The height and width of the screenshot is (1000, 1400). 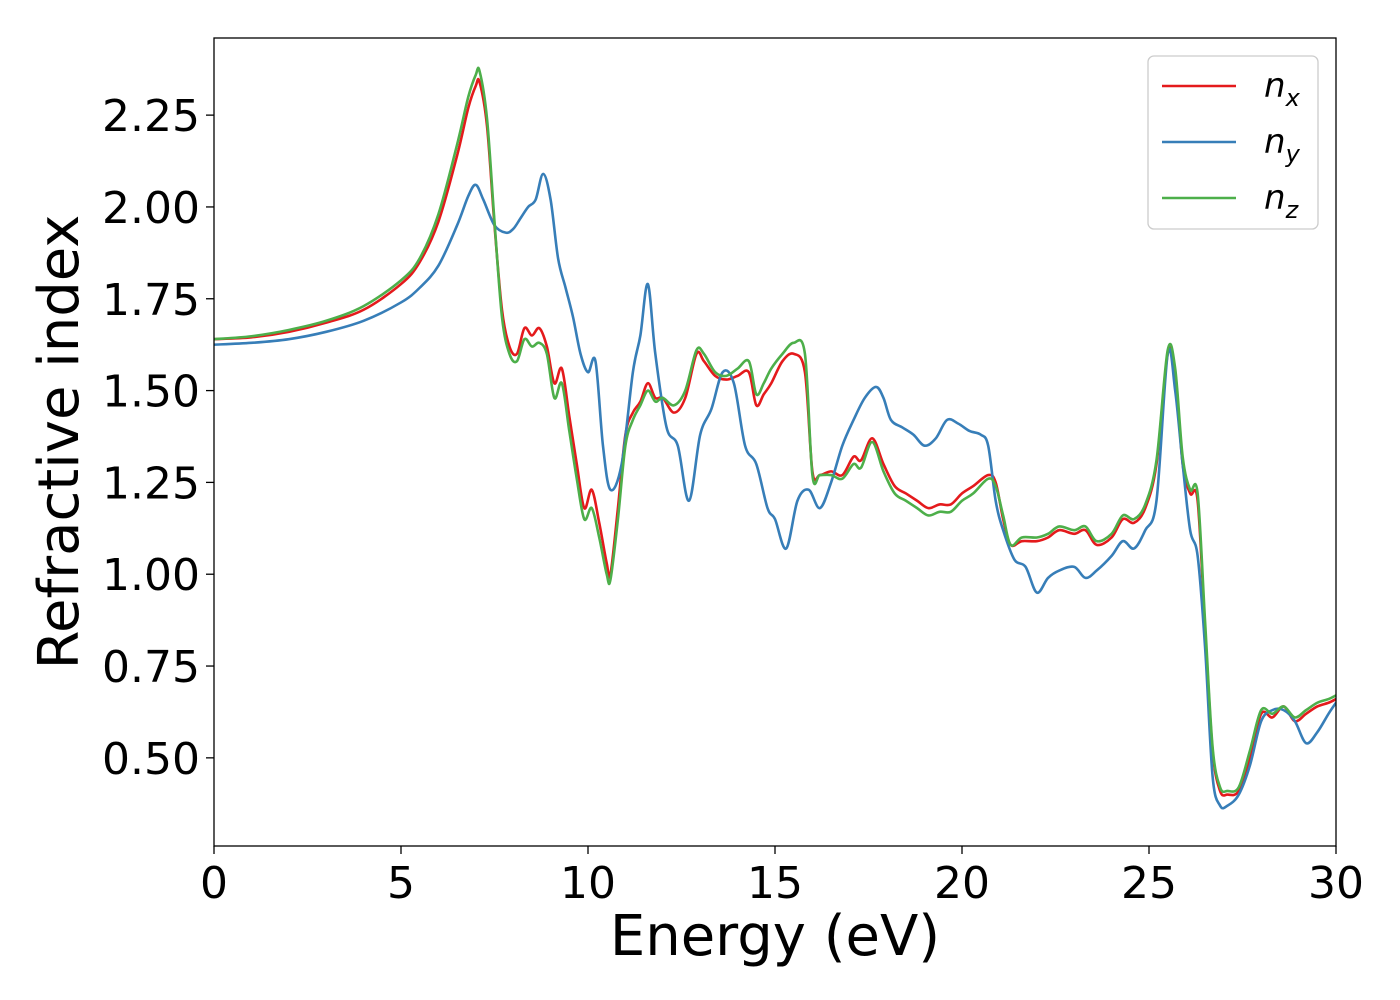 What do you see at coordinates (401, 883) in the screenshot?
I see `x-tick-label: 5` at bounding box center [401, 883].